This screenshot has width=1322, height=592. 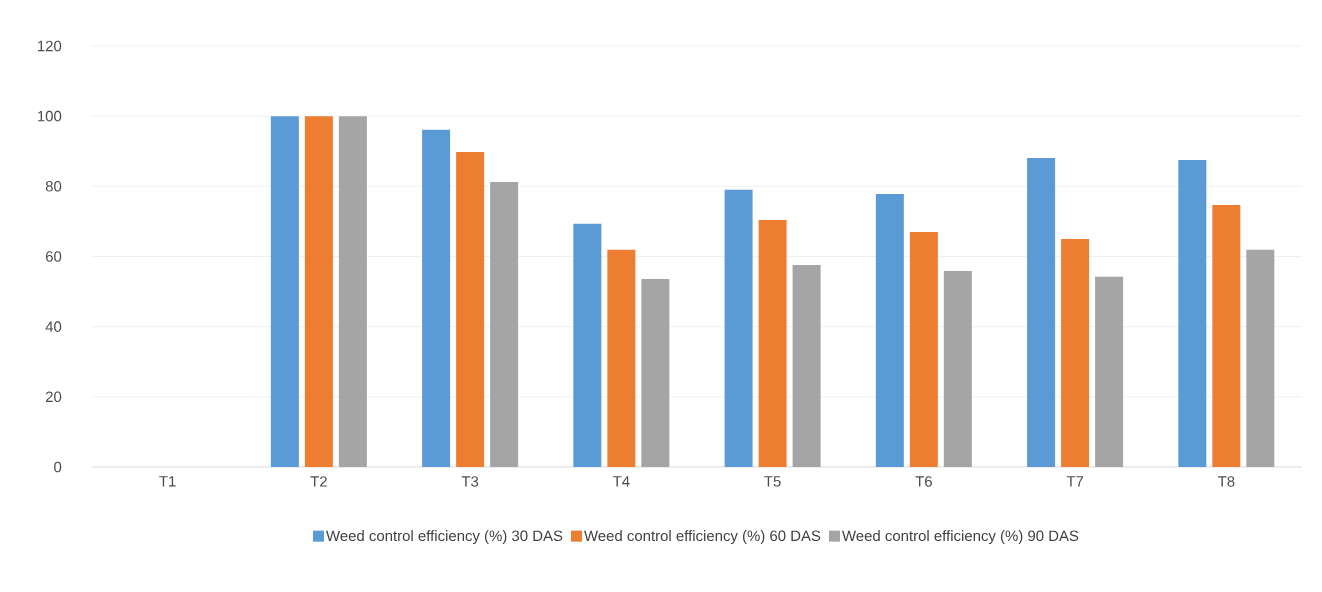 What do you see at coordinates (53, 326) in the screenshot?
I see `y-tick-label: 40` at bounding box center [53, 326].